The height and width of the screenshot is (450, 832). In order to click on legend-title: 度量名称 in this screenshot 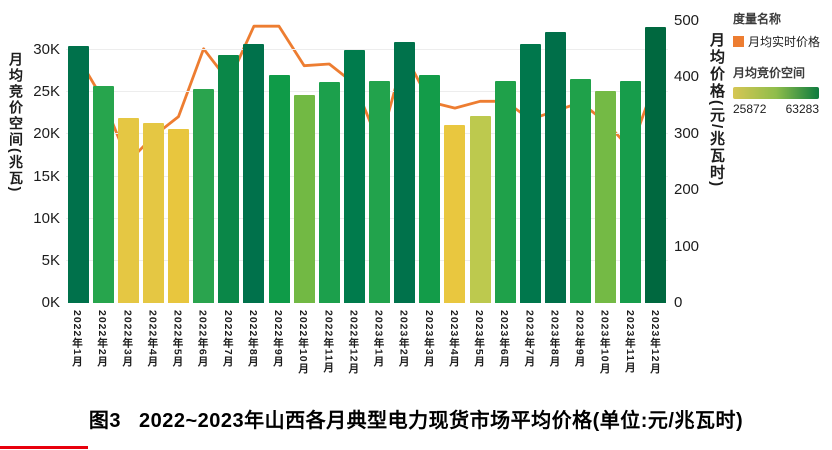, I will do `click(757, 19)`.